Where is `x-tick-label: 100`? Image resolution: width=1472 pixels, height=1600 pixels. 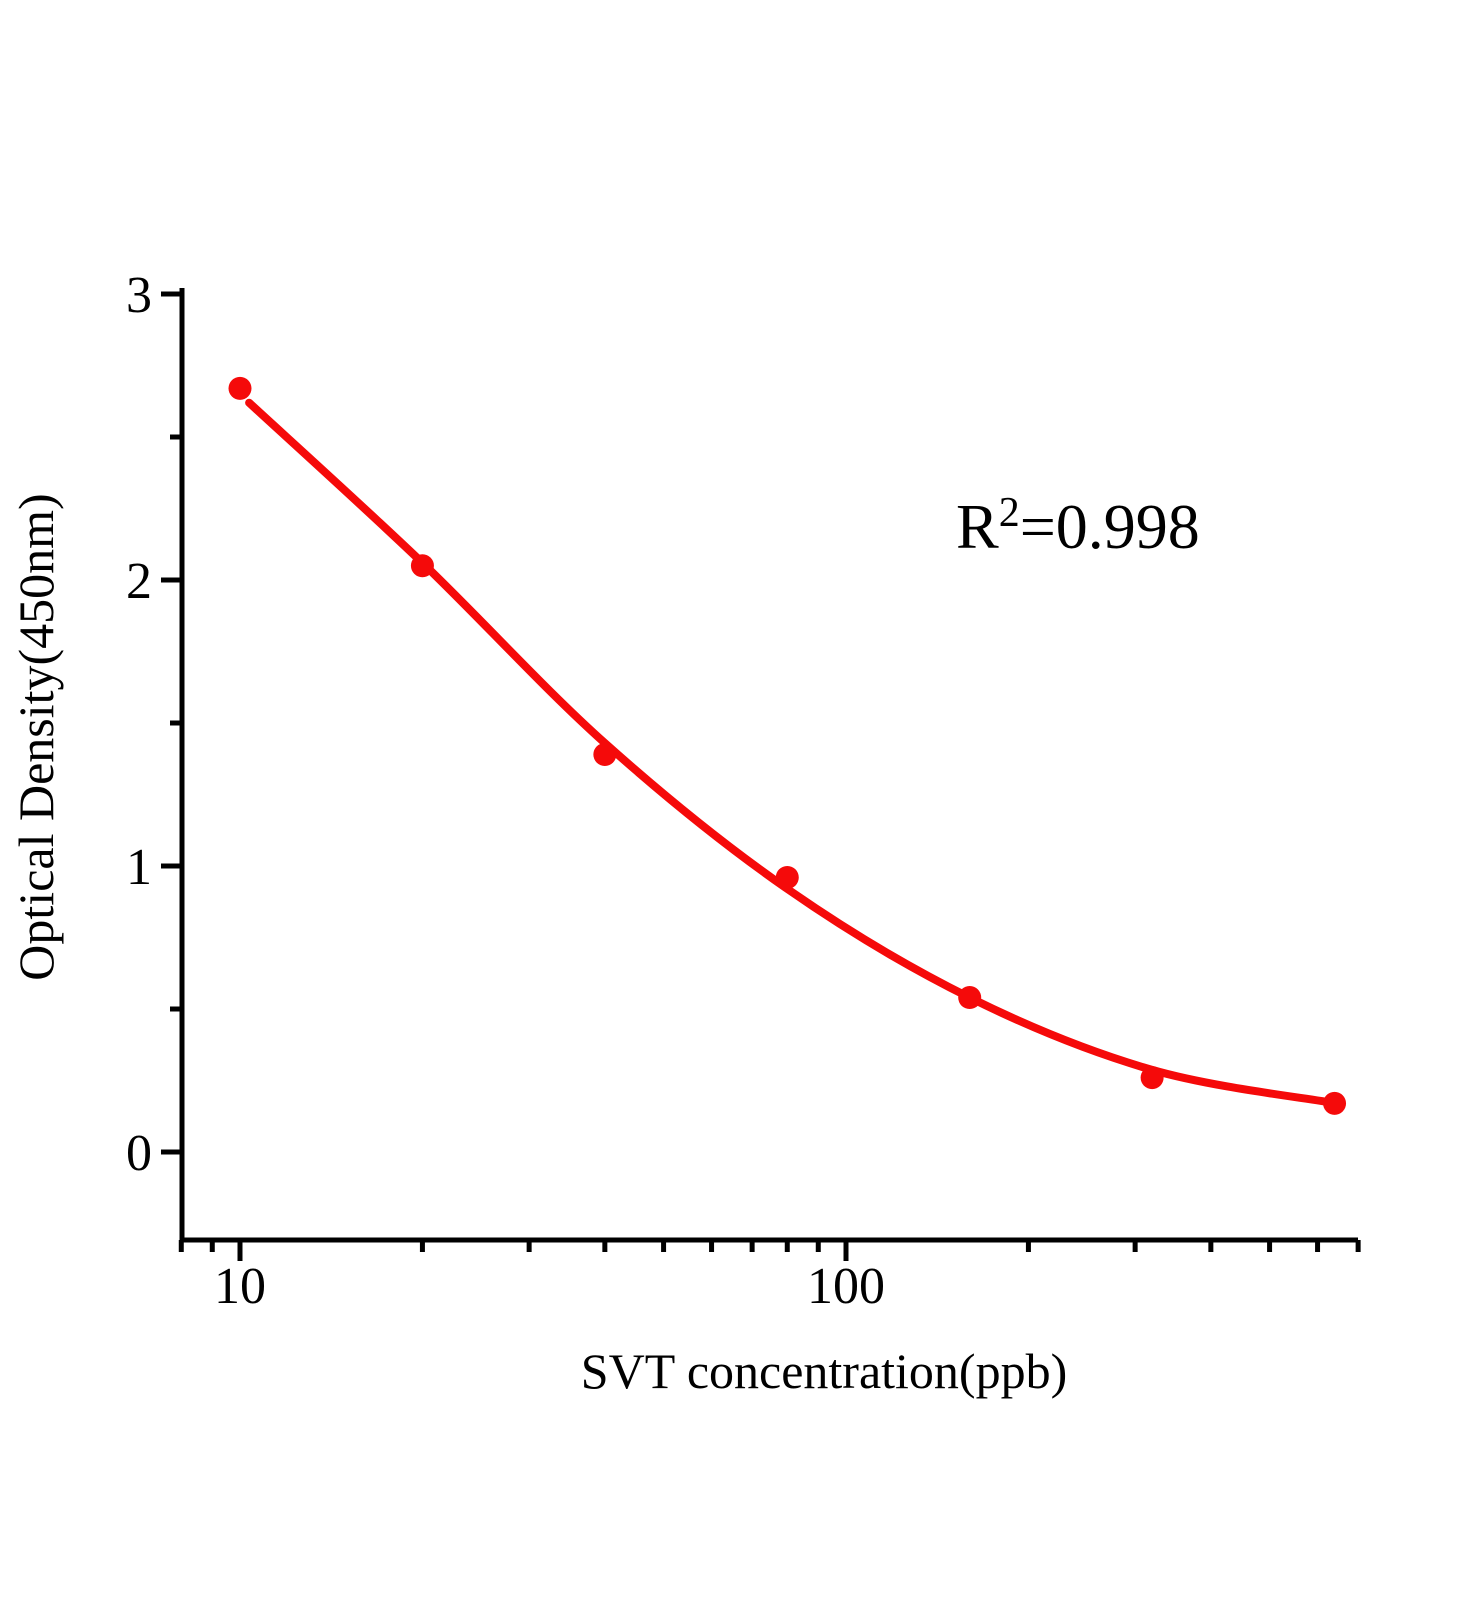
x-tick-label: 100 is located at coordinates (846, 1286).